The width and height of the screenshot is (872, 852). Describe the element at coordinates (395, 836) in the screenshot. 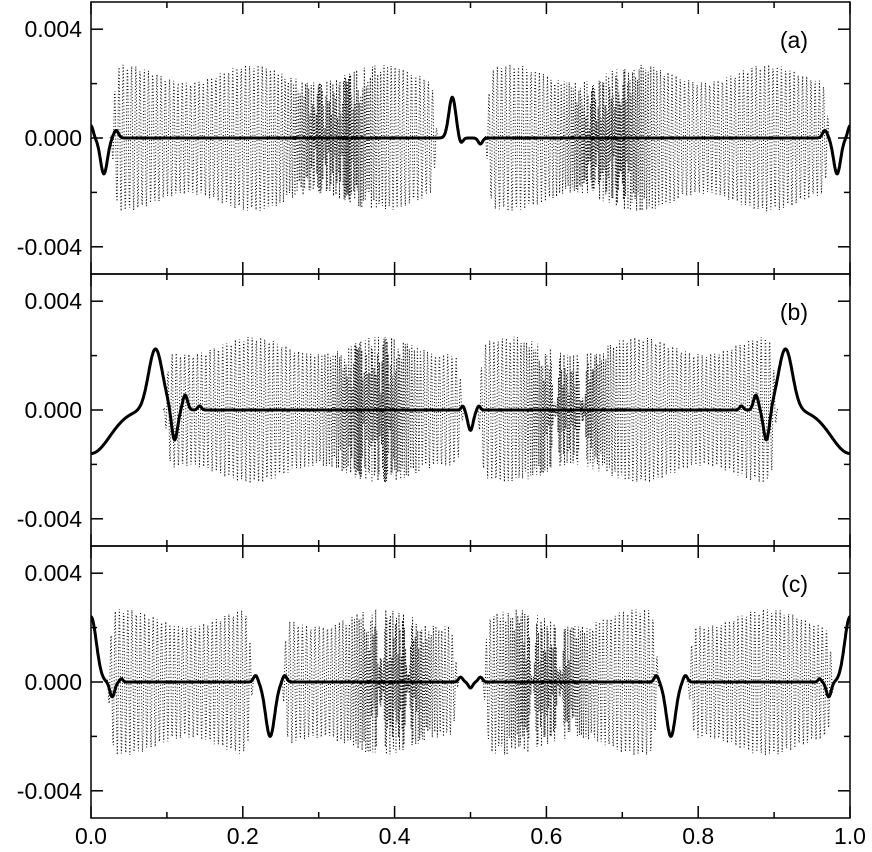

I see `x-tick-label: 0.4` at that location.